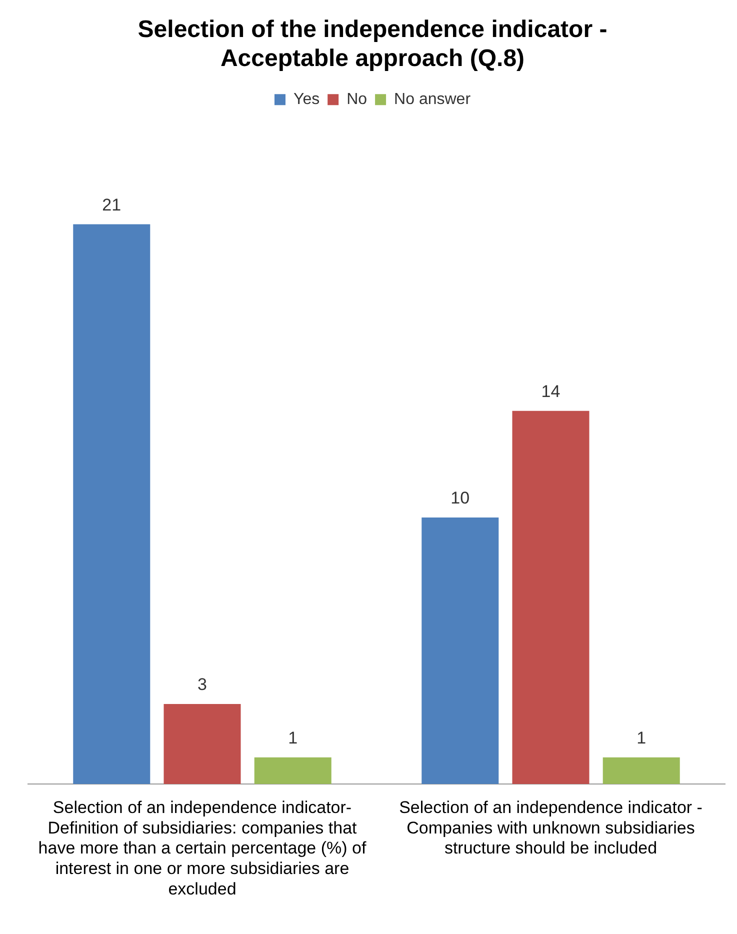 This screenshot has height=934, width=737. Describe the element at coordinates (112, 204) in the screenshot. I see `data-label: 21` at that location.